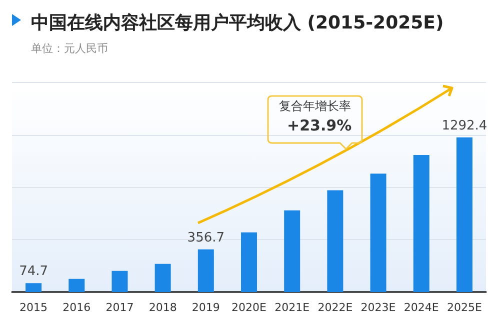 This screenshot has width=499, height=325. What do you see at coordinates (249, 307) in the screenshot?
I see `x-tick-label: 2020E` at bounding box center [249, 307].